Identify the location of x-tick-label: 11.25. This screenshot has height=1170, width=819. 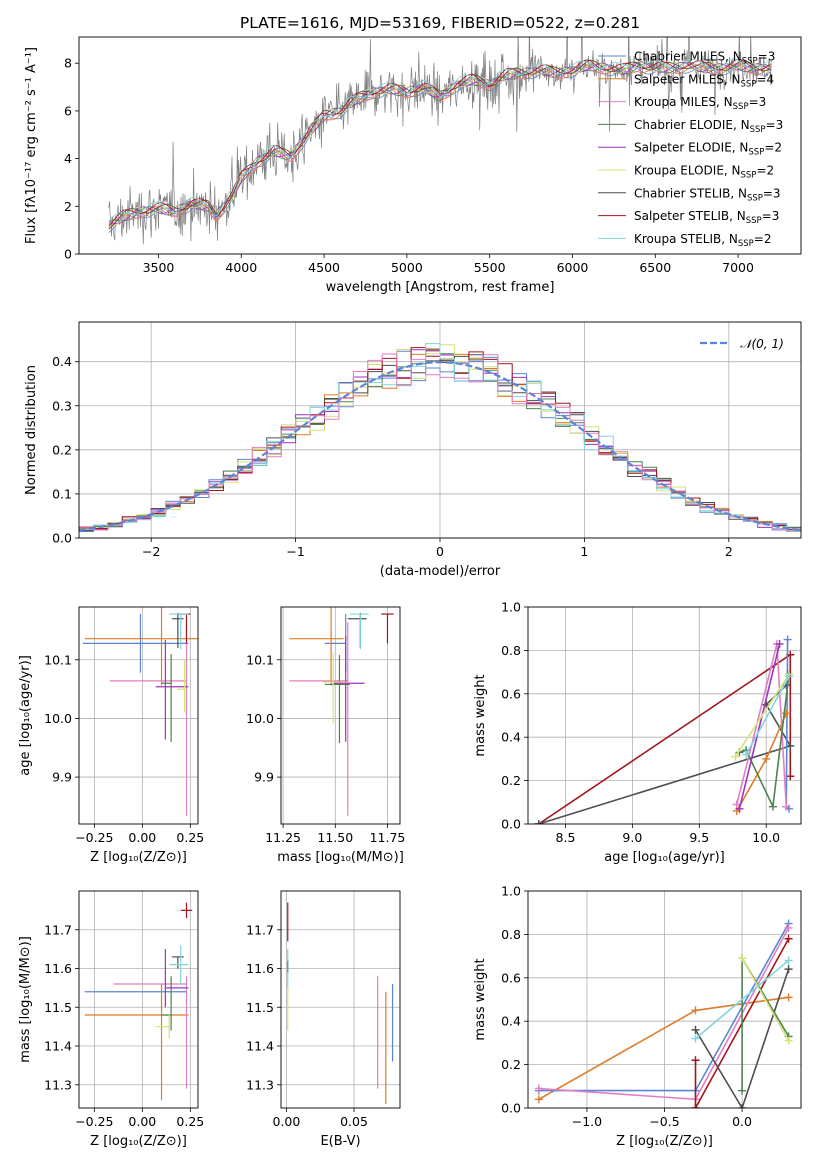
(283, 837).